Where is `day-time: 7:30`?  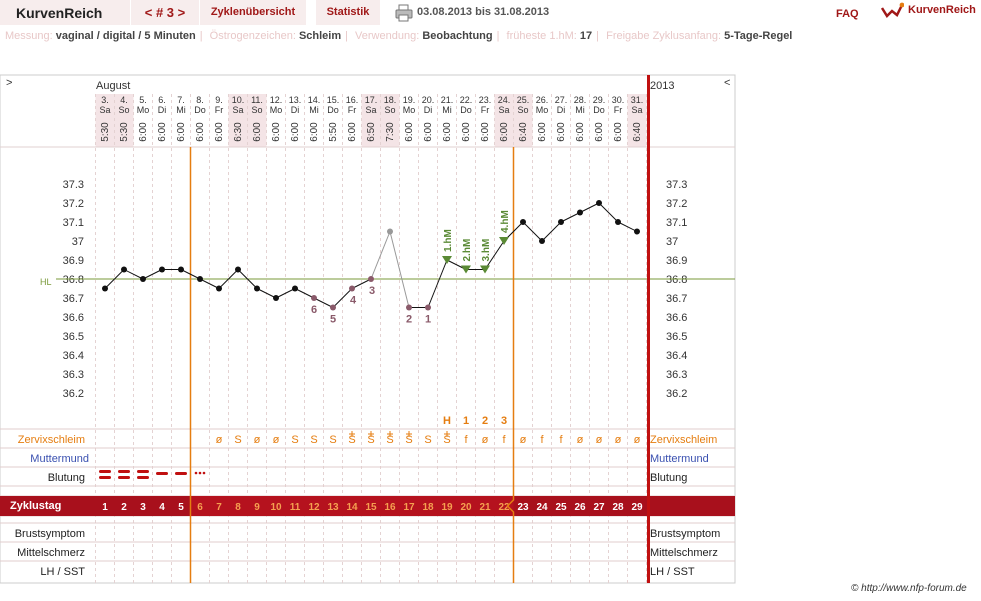 day-time: 7:30 is located at coordinates (390, 132).